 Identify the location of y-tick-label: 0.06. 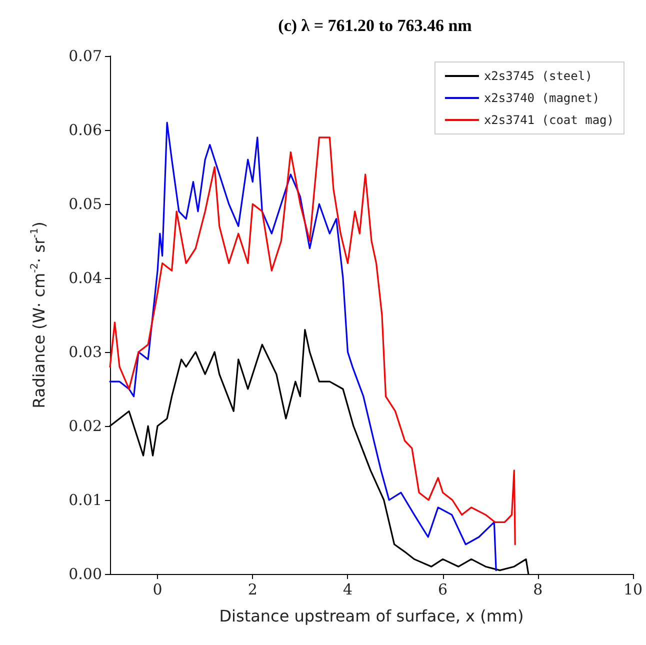
(85, 130).